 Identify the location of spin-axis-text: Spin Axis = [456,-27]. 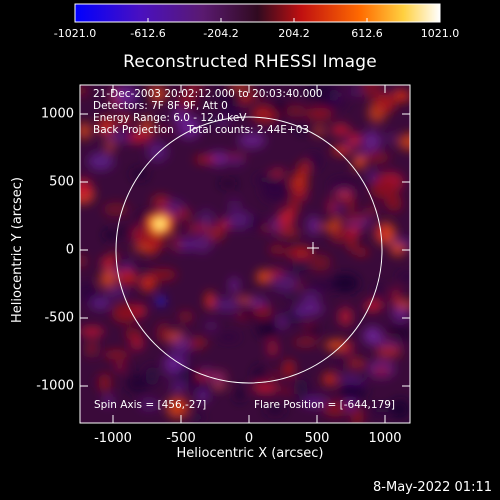
(150, 405).